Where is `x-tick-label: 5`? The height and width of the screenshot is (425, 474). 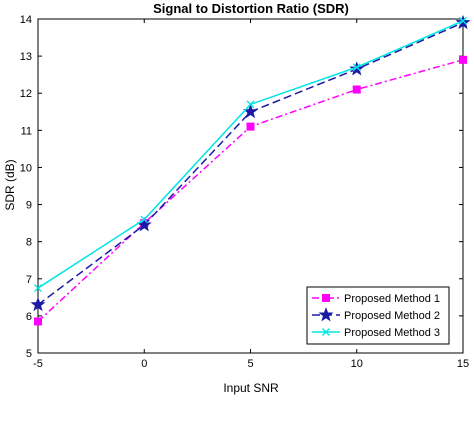
x-tick-label: 5 is located at coordinates (250, 364).